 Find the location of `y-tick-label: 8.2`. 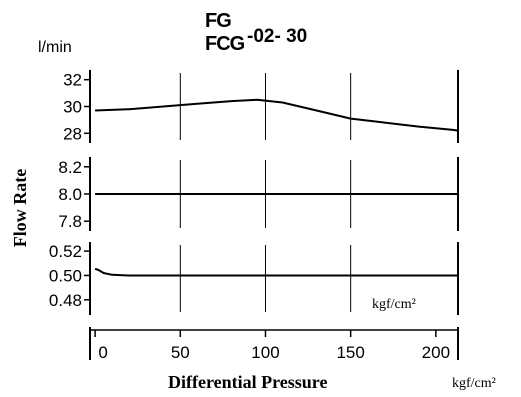

y-tick-label: 8.2 is located at coordinates (70, 167).